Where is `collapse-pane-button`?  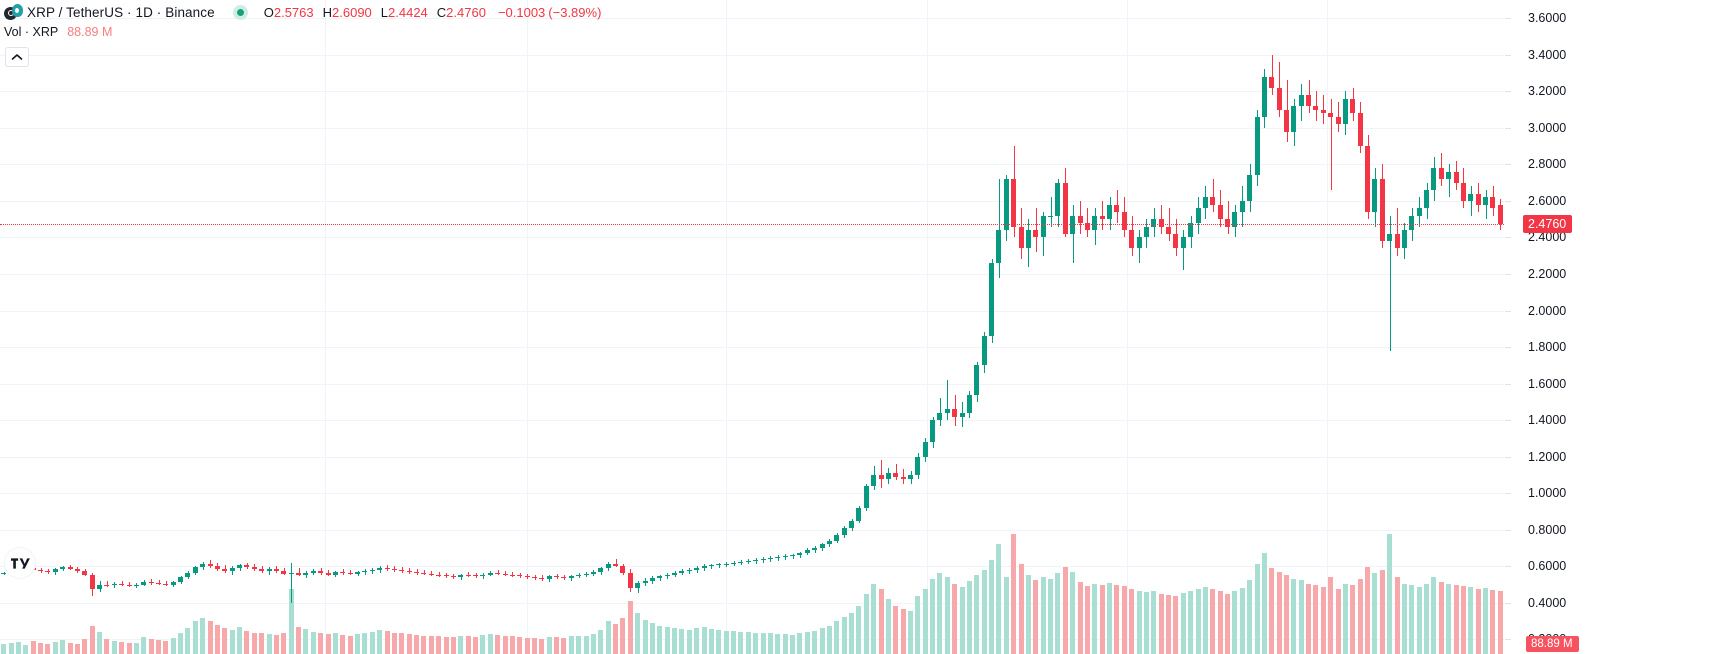 collapse-pane-button is located at coordinates (17, 57).